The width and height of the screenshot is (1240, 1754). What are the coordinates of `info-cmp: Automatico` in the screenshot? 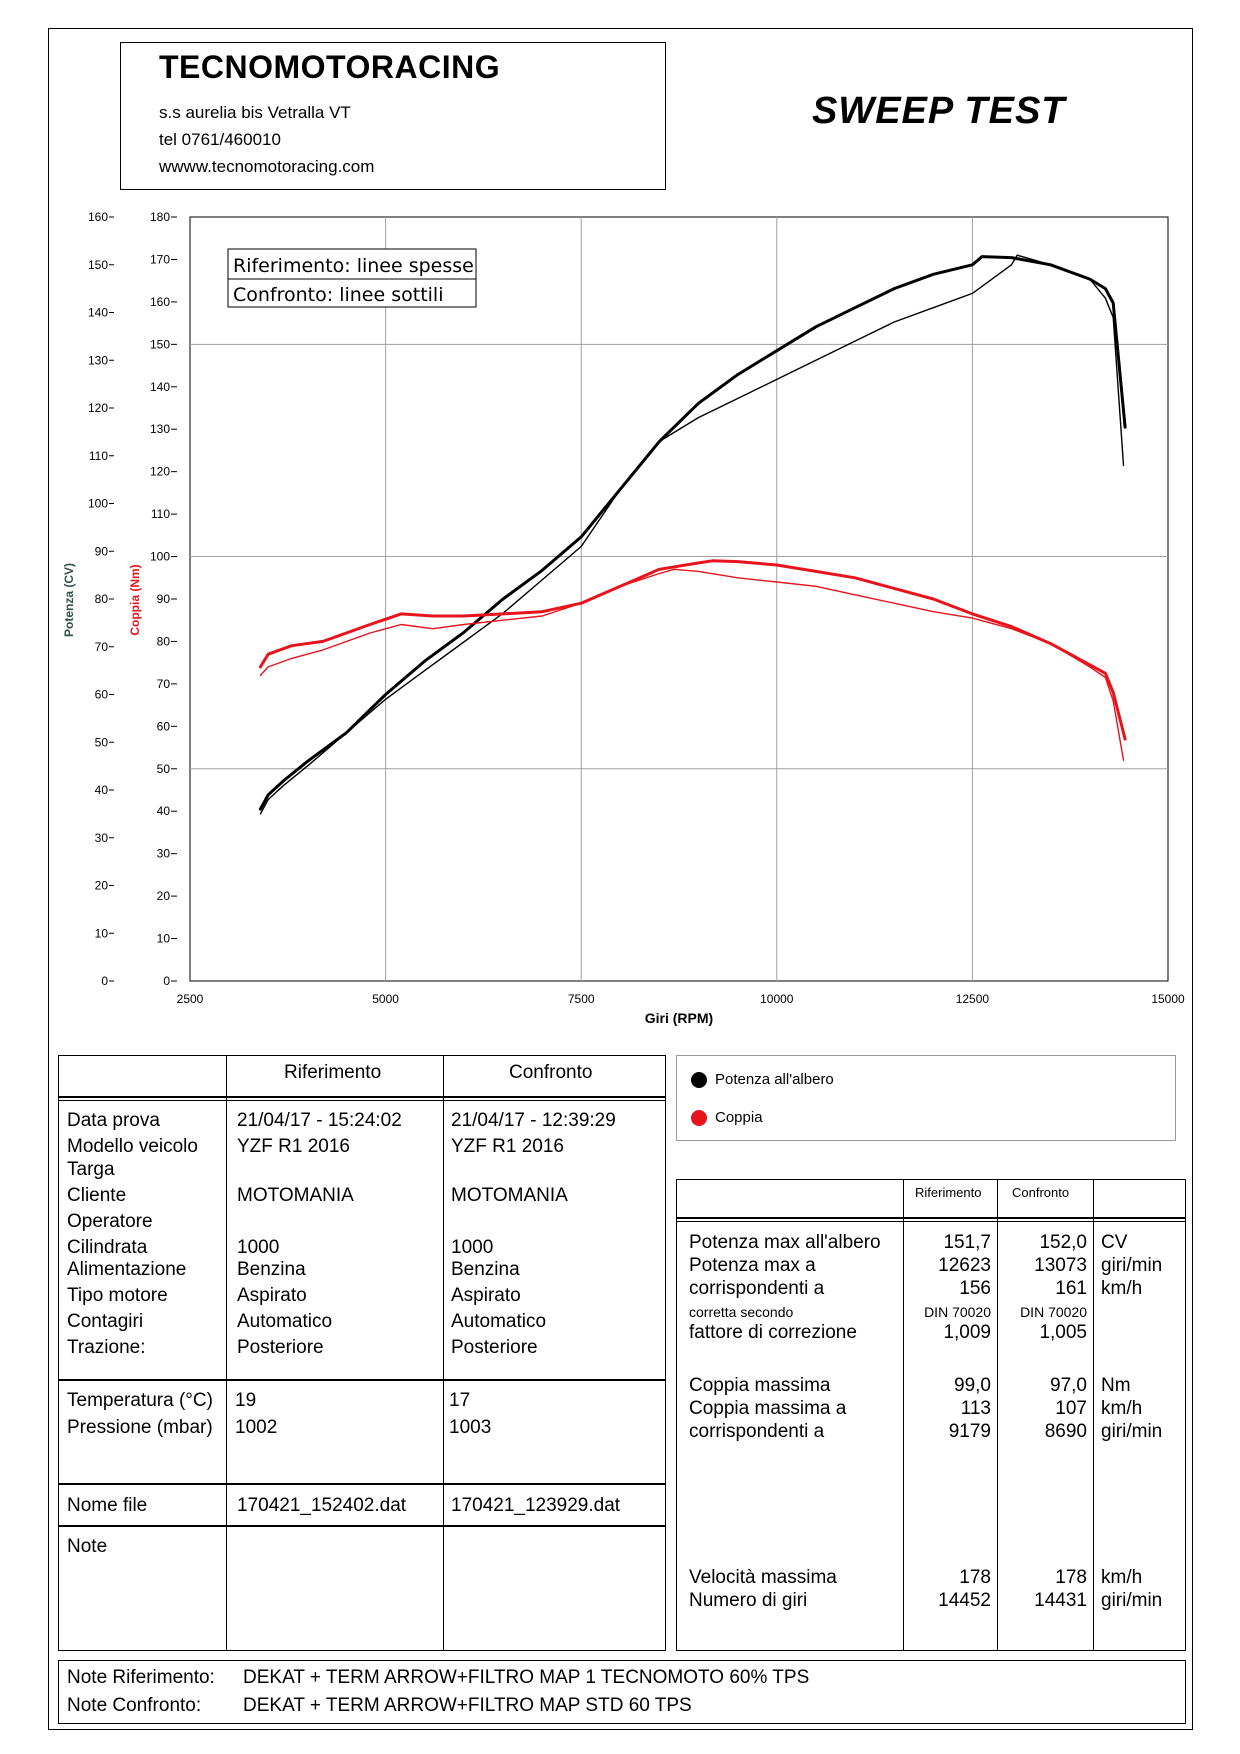 It's located at (499, 1321).